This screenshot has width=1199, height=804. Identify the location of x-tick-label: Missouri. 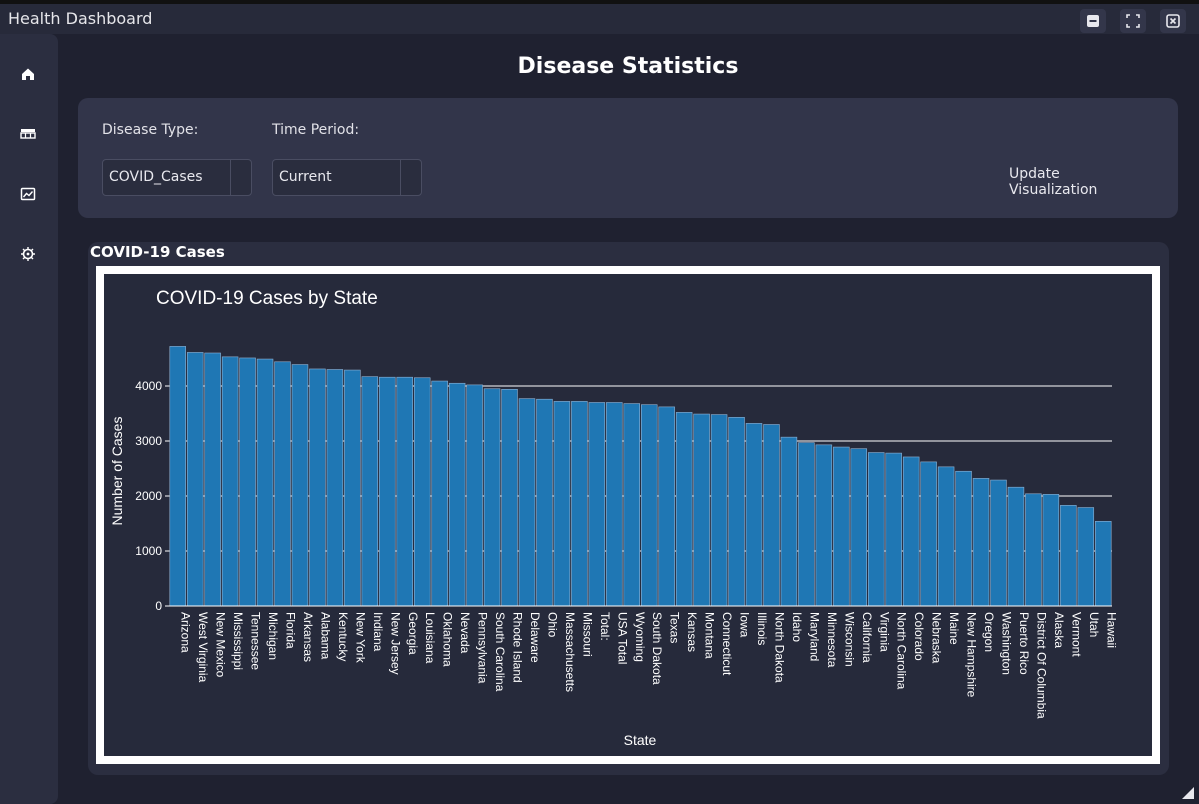
(587, 634).